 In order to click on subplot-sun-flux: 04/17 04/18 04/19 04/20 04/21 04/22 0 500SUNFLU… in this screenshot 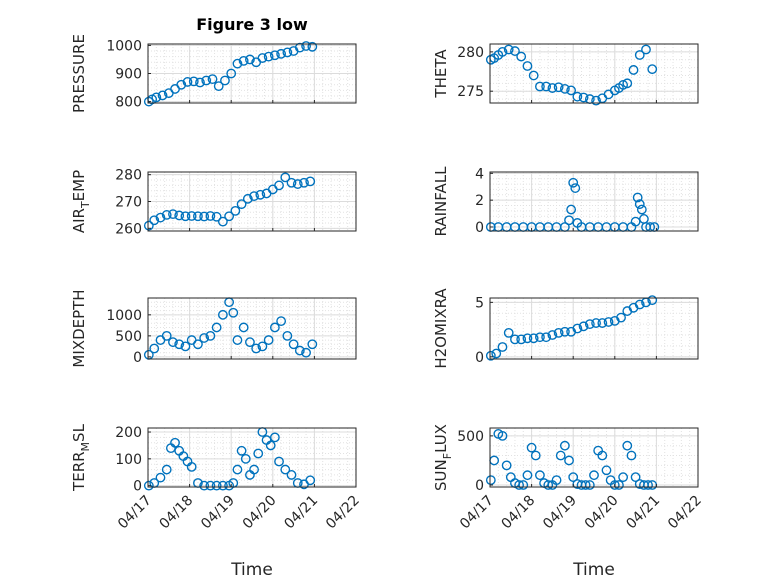, I will do `click(568, 478)`.